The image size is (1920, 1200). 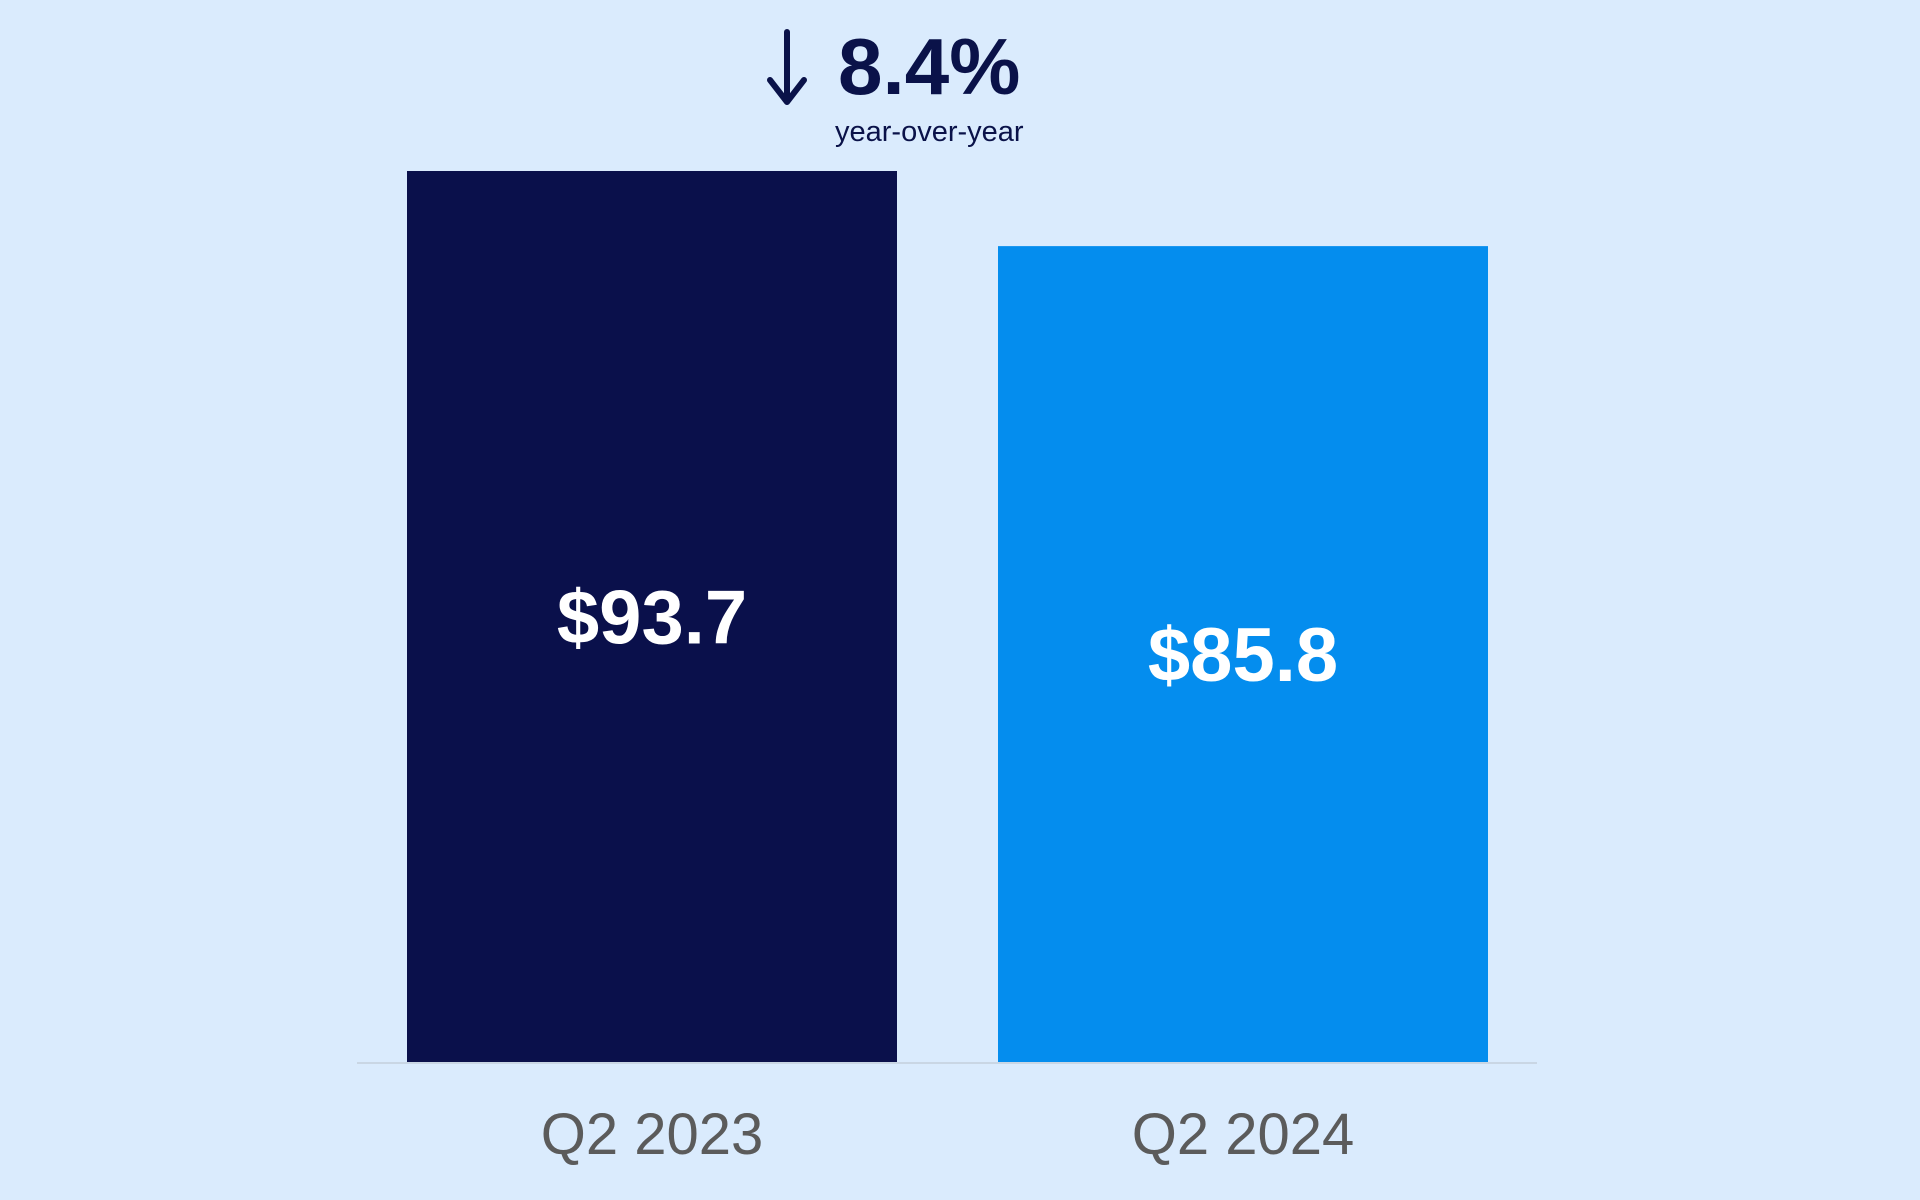 What do you see at coordinates (929, 66) in the screenshot?
I see `change-value: 8.4%` at bounding box center [929, 66].